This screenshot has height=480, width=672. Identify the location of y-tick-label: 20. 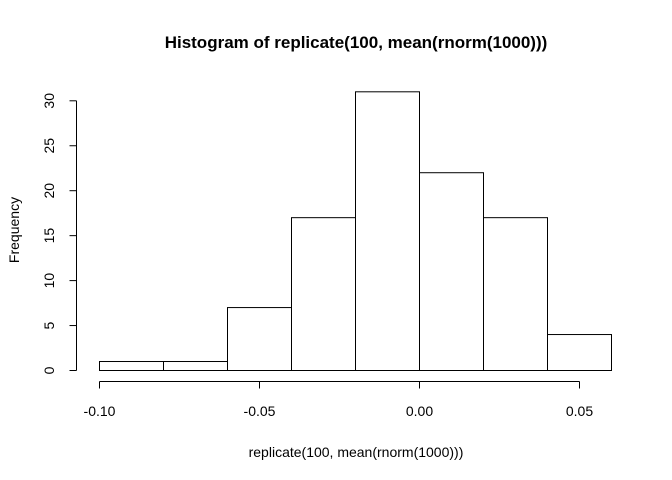
(49, 191).